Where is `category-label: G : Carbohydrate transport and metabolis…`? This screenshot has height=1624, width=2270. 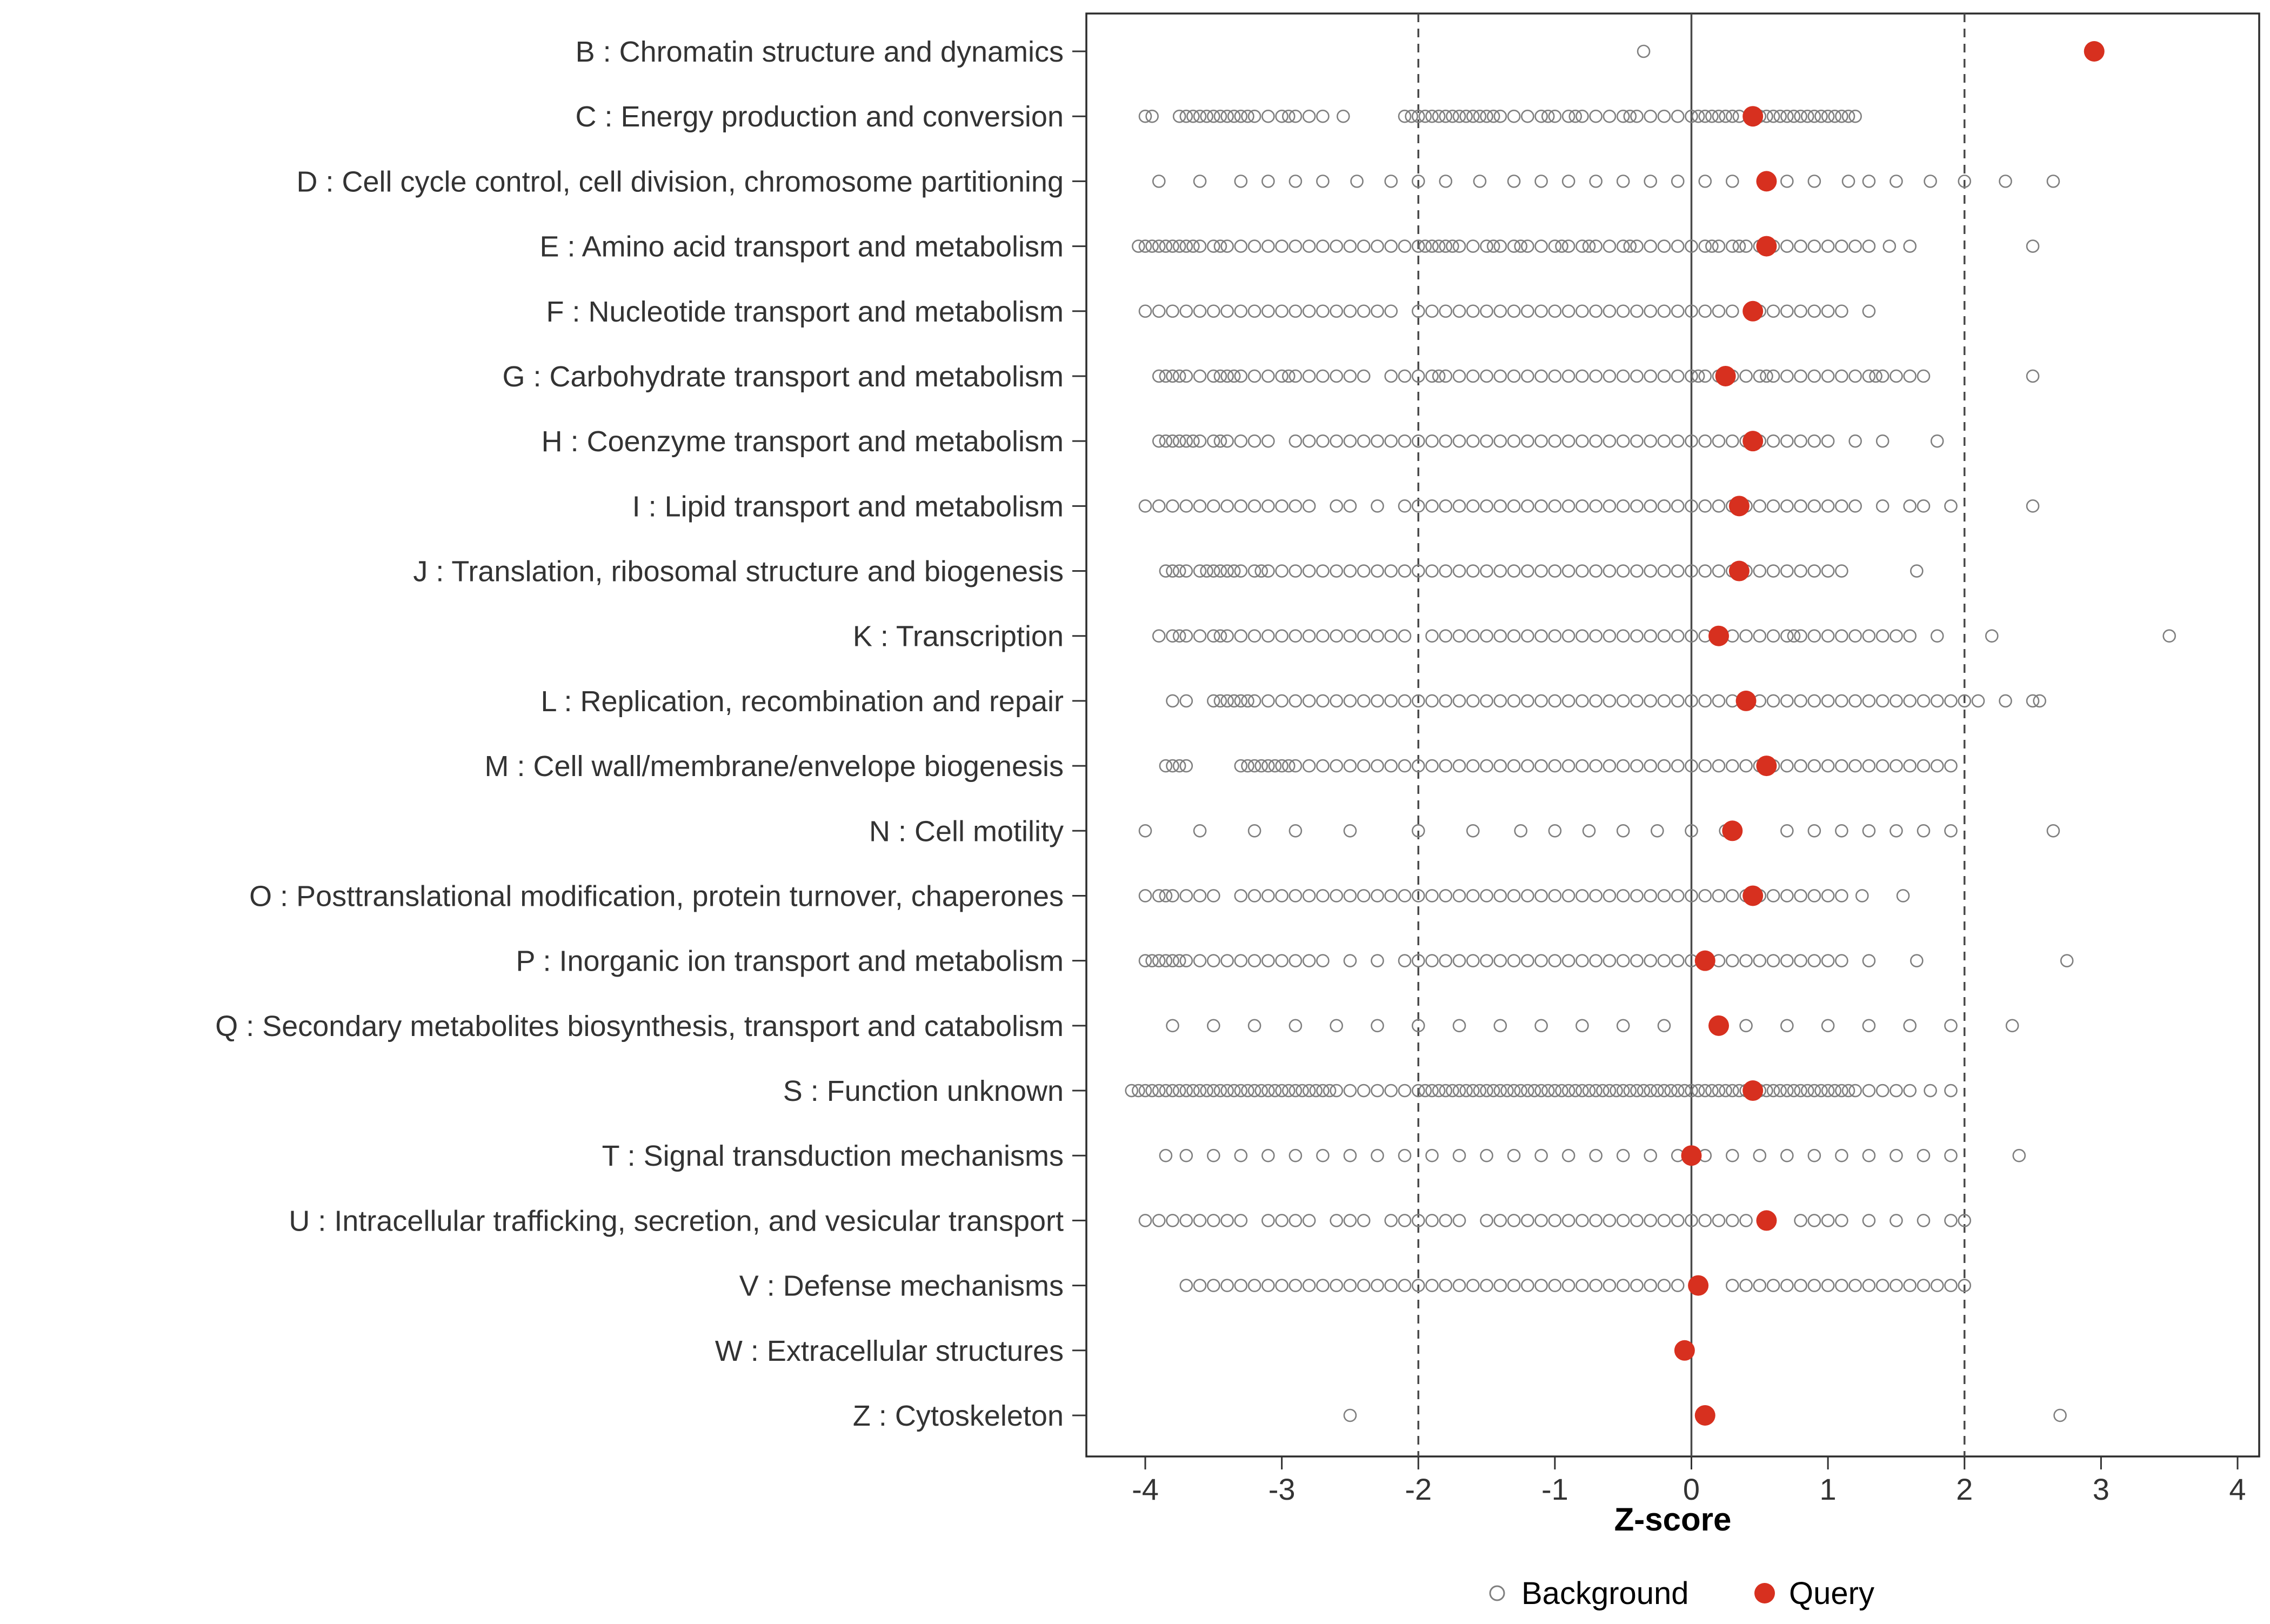 category-label: G : Carbohydrate transport and metabolis… is located at coordinates (783, 377).